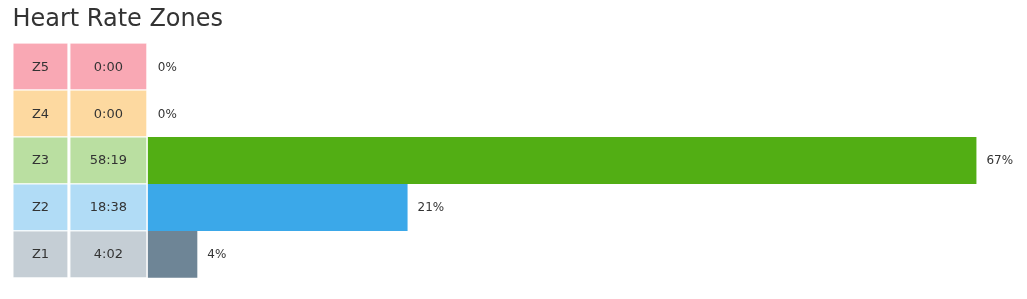  I want to click on y-tick-label: Z4, so click(40, 113).